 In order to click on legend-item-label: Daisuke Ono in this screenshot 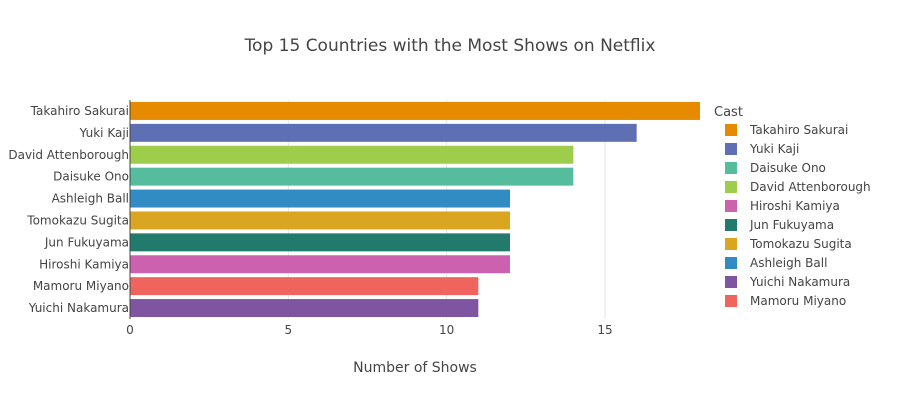, I will do `click(788, 168)`.